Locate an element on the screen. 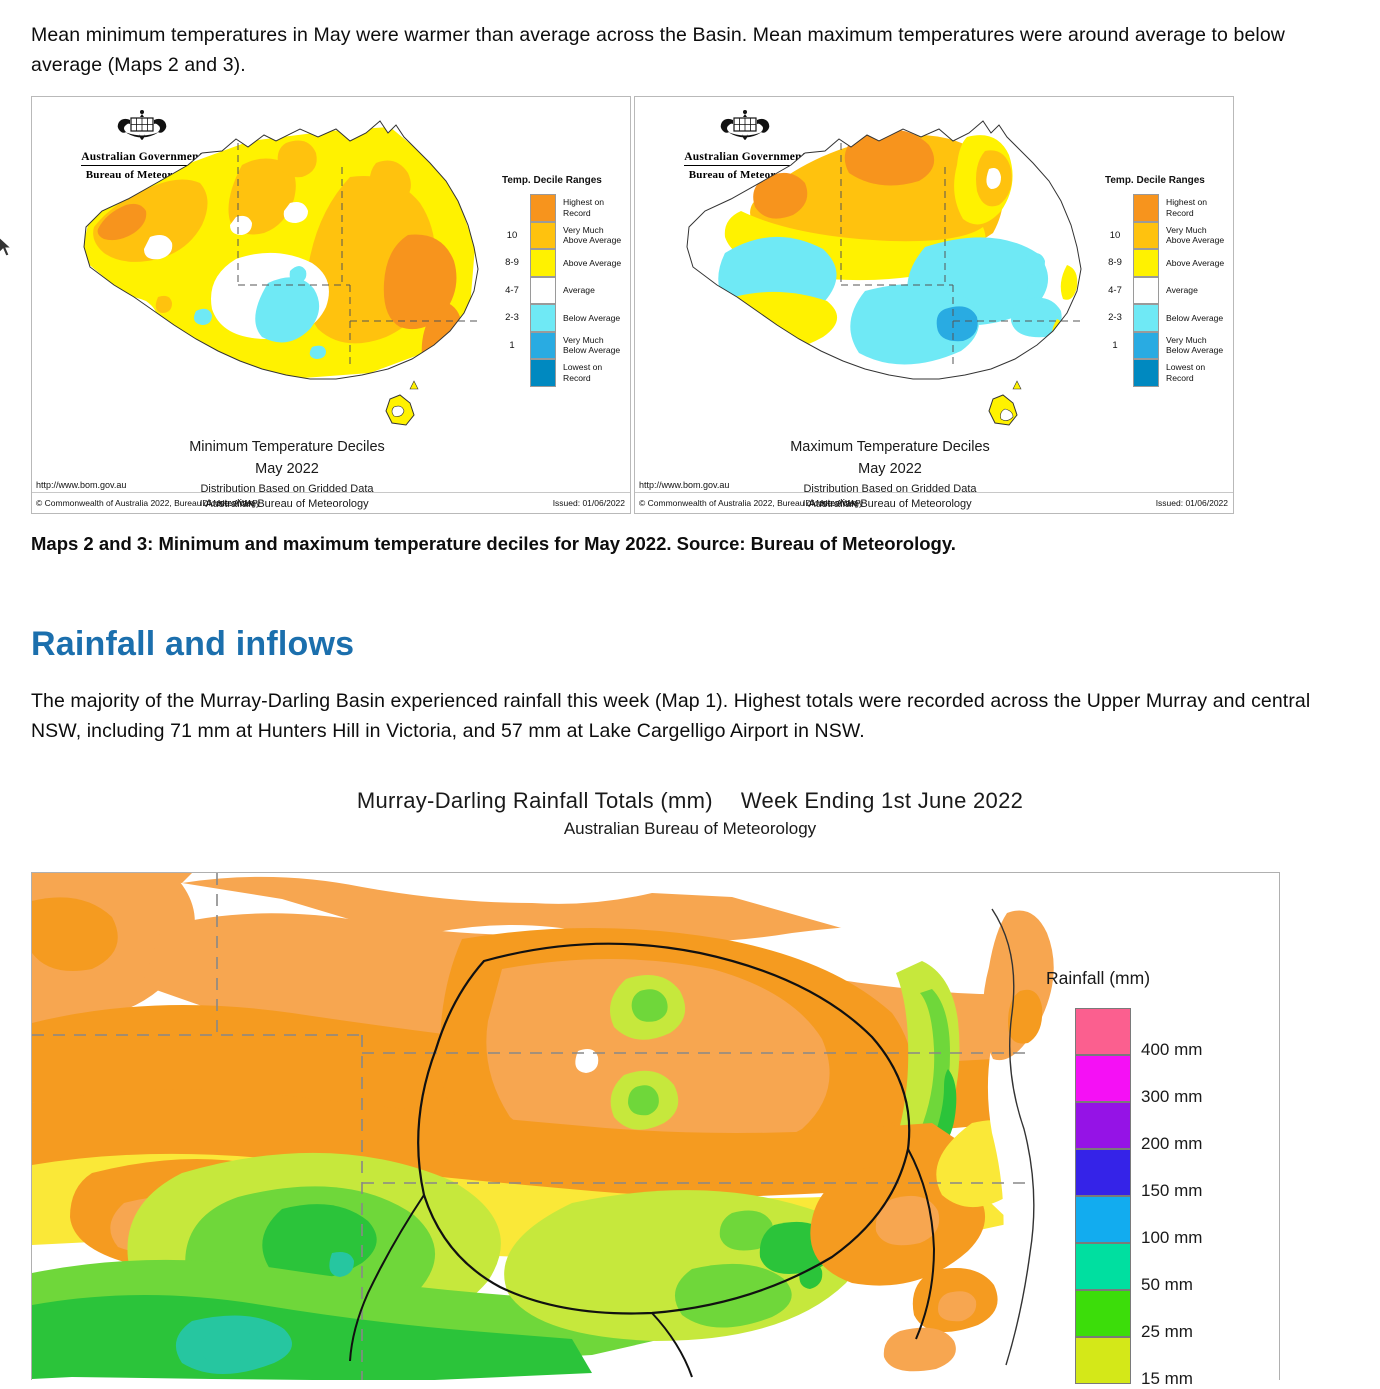 This screenshot has height=1389, width=1380. issued-text: Issued: 01/06/2022 is located at coordinates (1191, 503).